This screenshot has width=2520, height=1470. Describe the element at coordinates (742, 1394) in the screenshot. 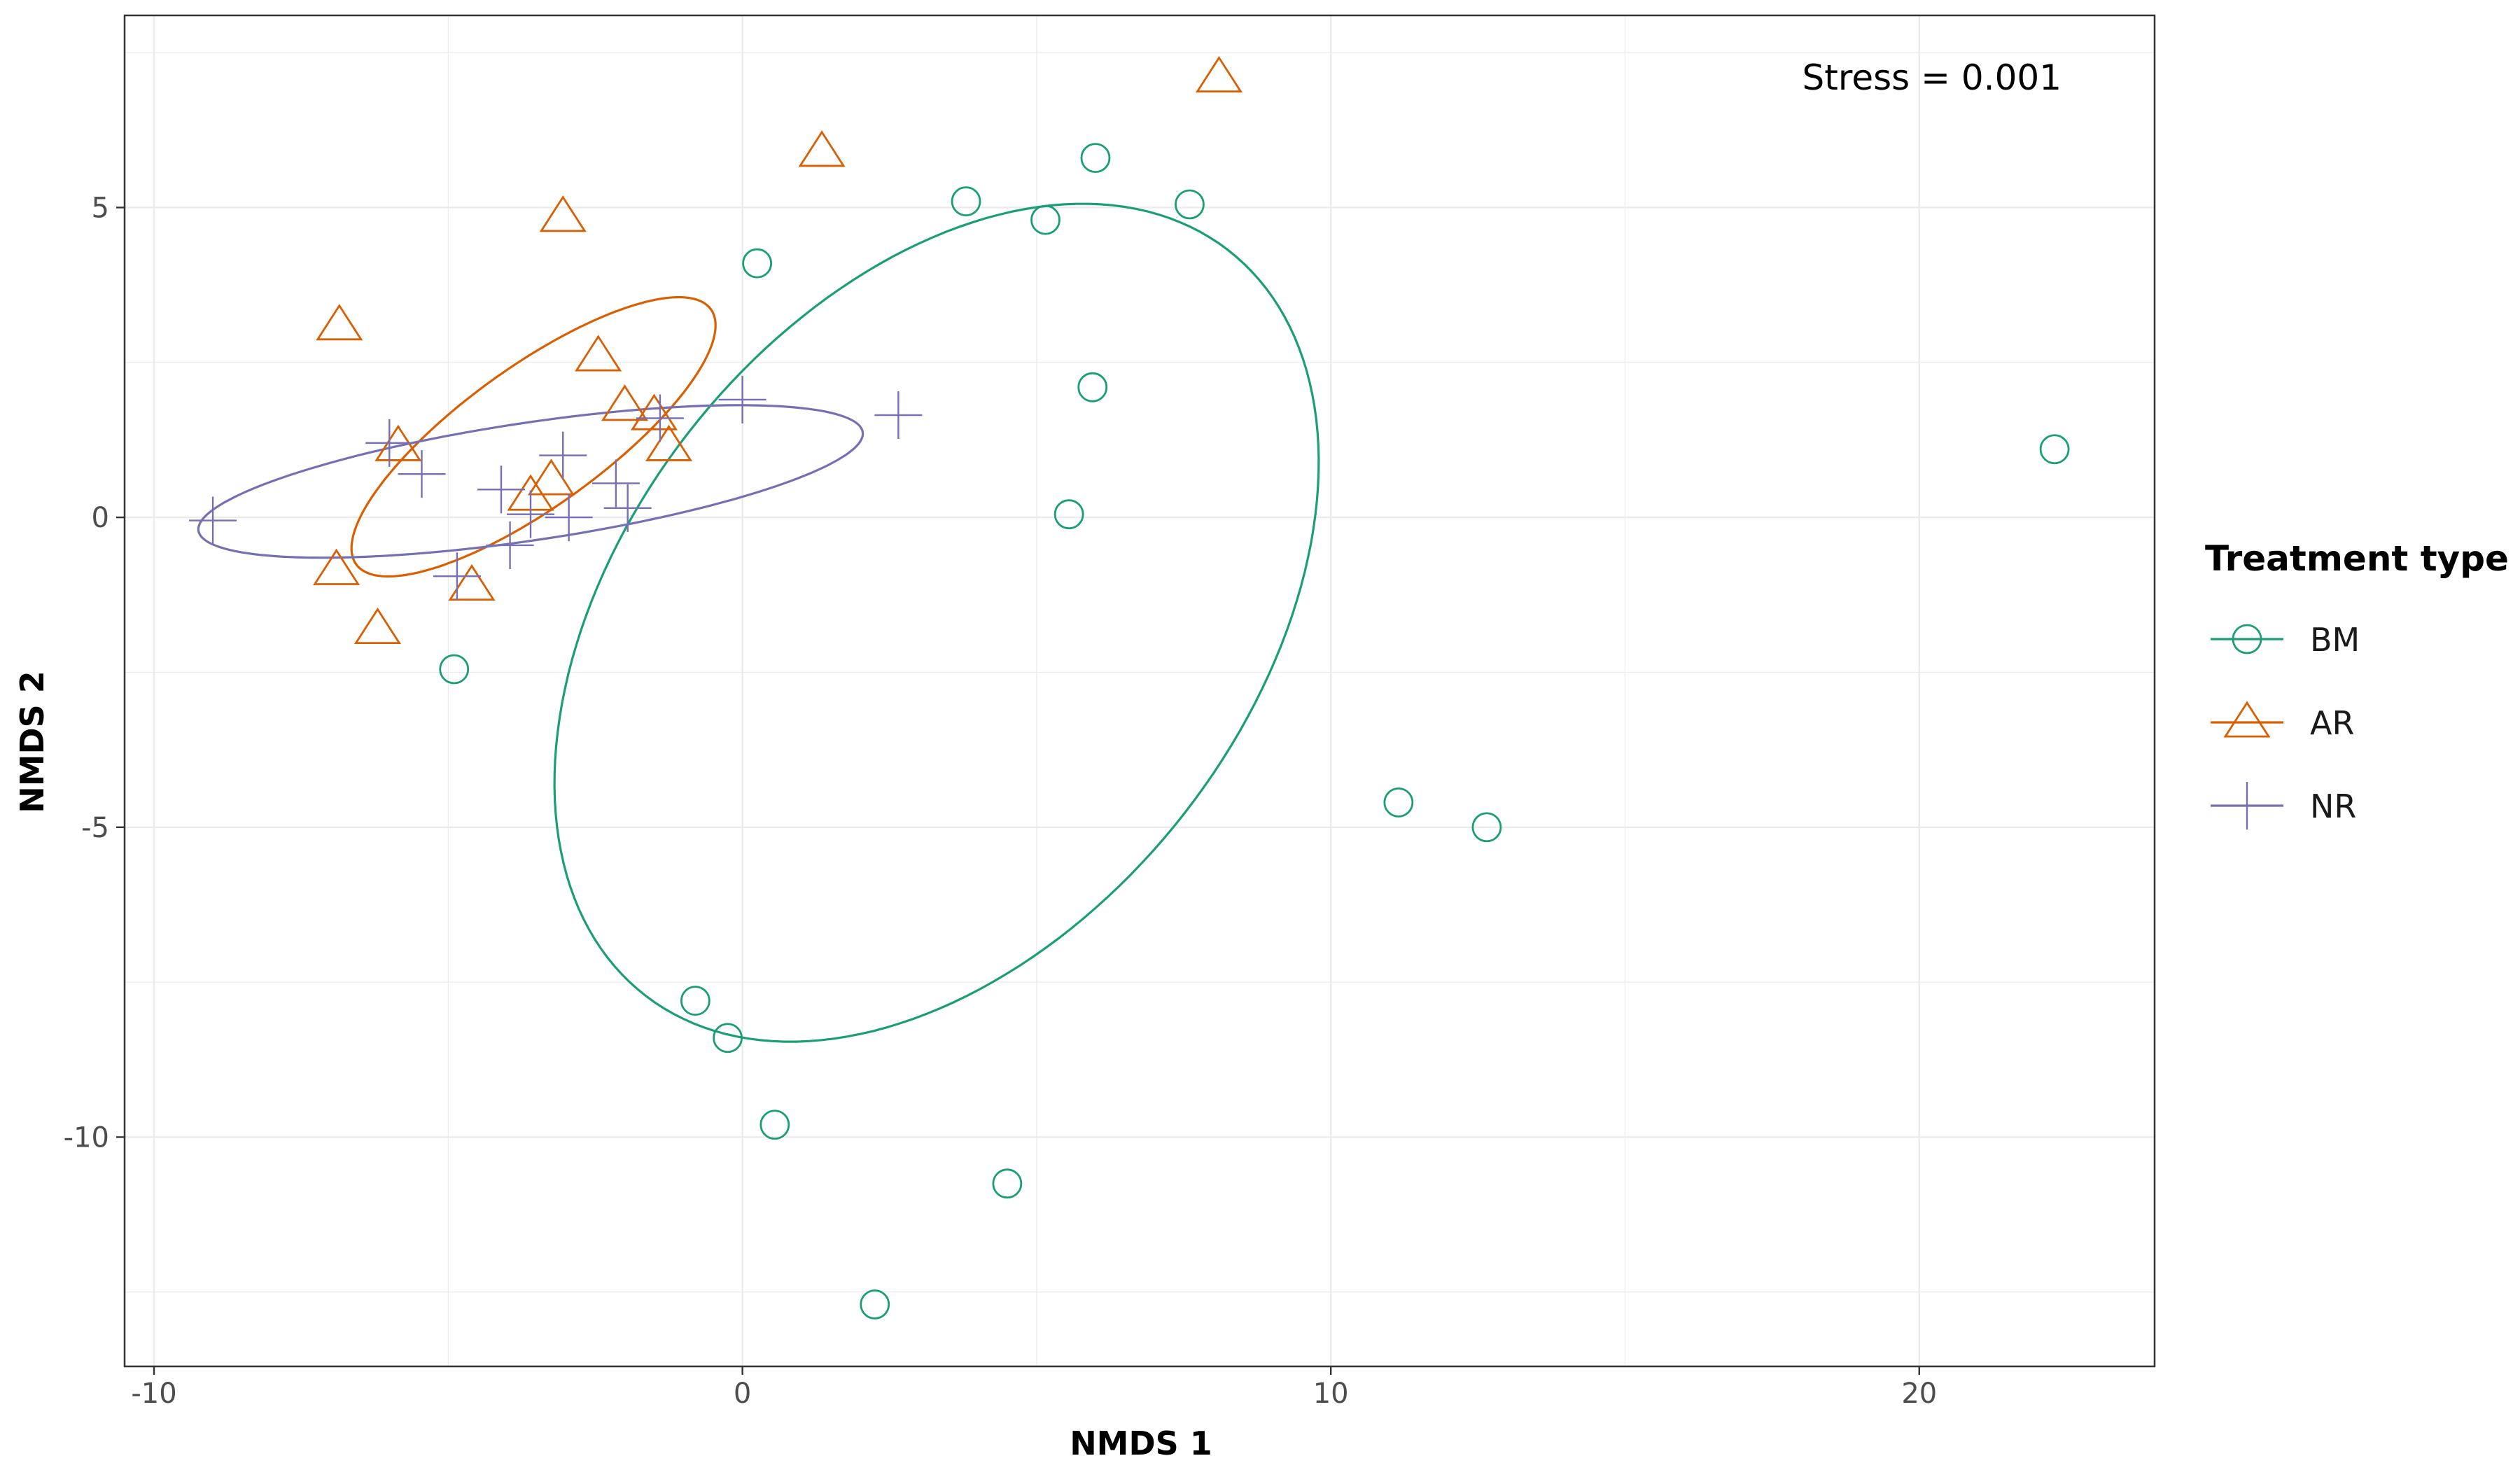

I see `x-tick-label: 0` at that location.